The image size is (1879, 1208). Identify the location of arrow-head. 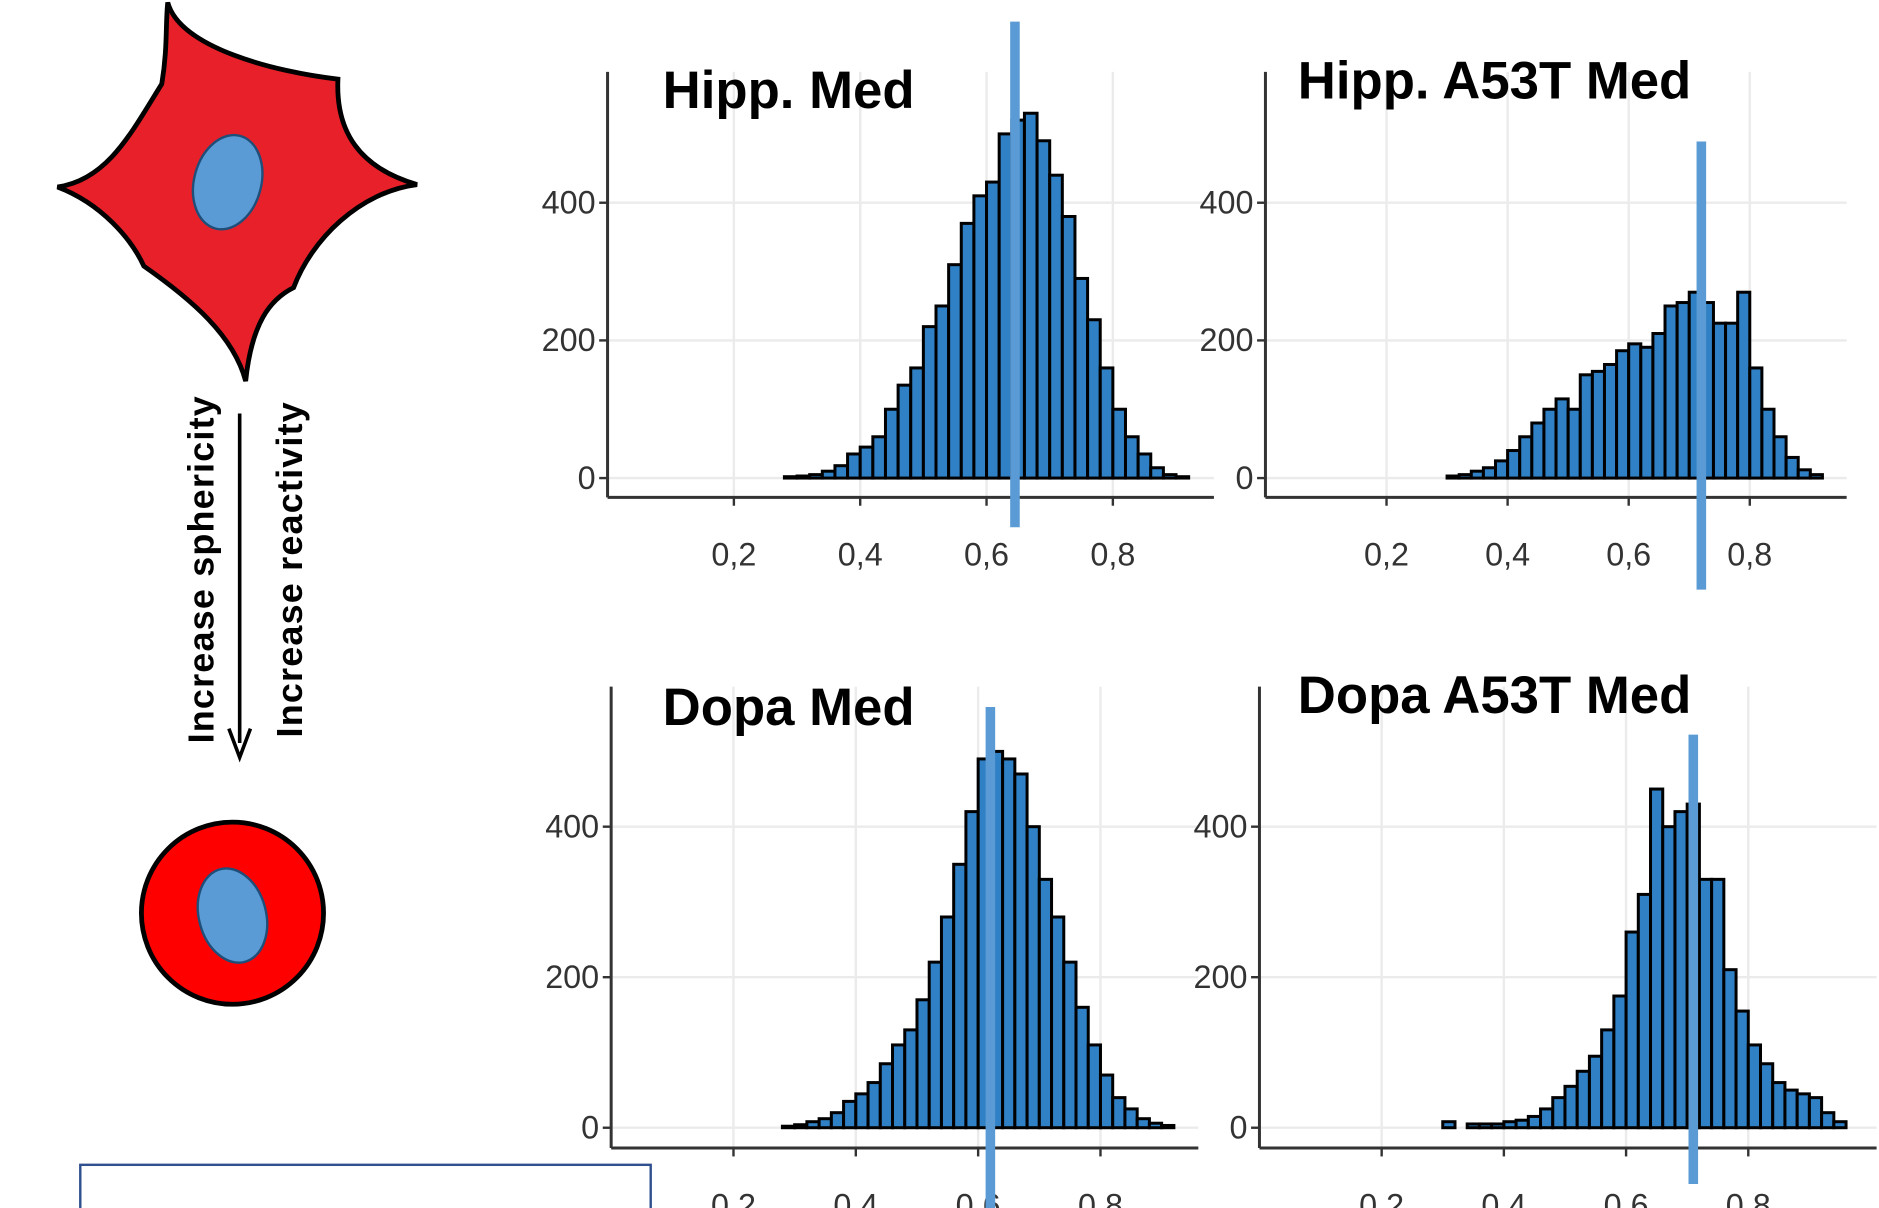
(240, 745).